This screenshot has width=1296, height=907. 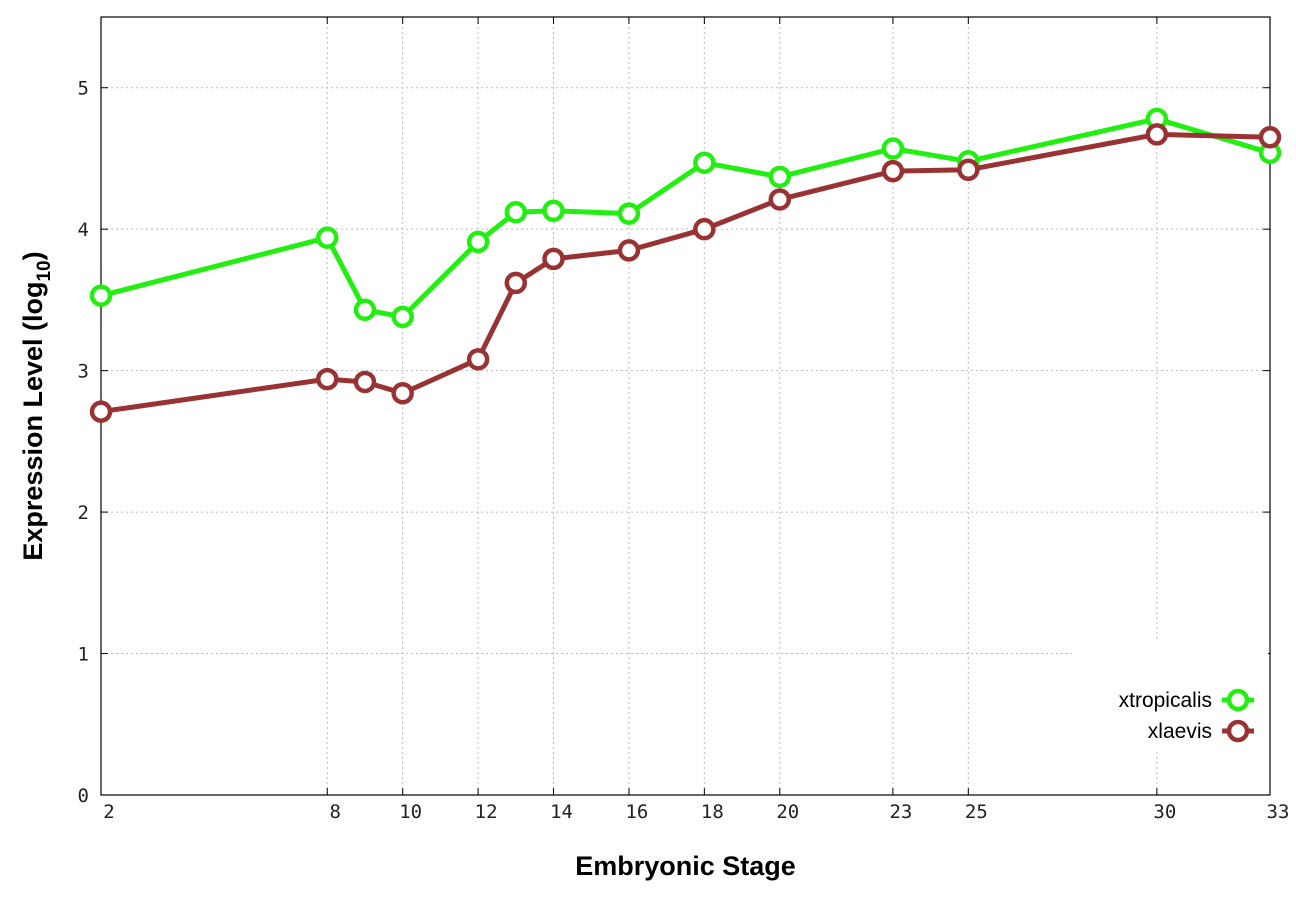 I want to click on x-tick-label: 2, so click(x=108, y=812).